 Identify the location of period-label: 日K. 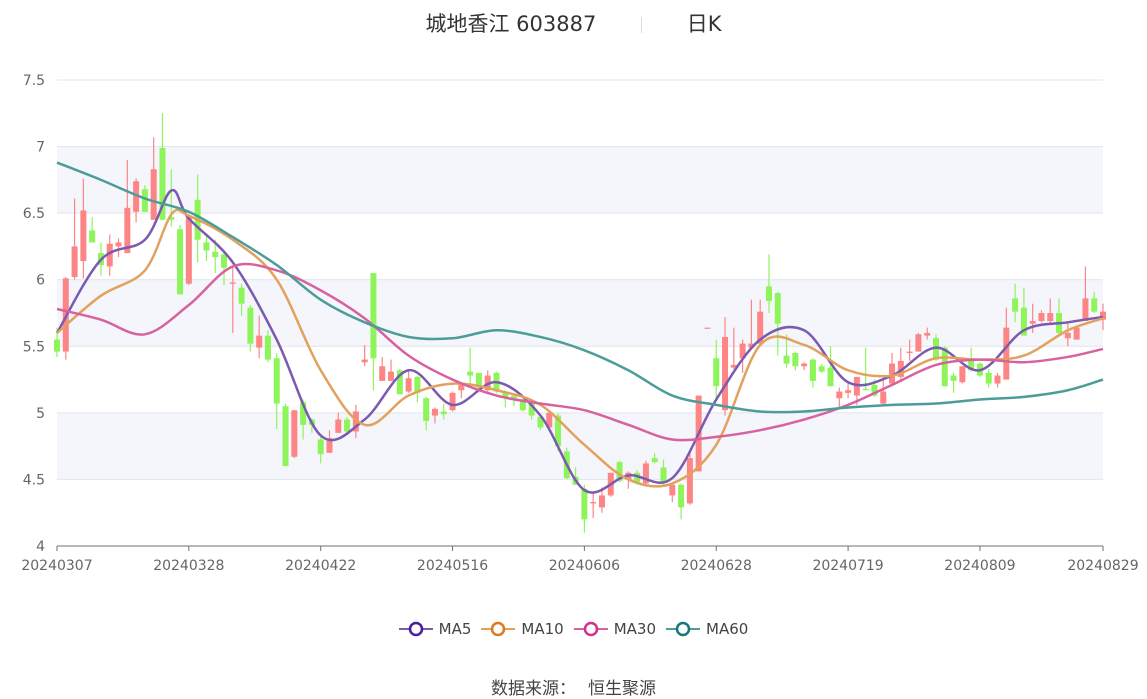
(704, 24).